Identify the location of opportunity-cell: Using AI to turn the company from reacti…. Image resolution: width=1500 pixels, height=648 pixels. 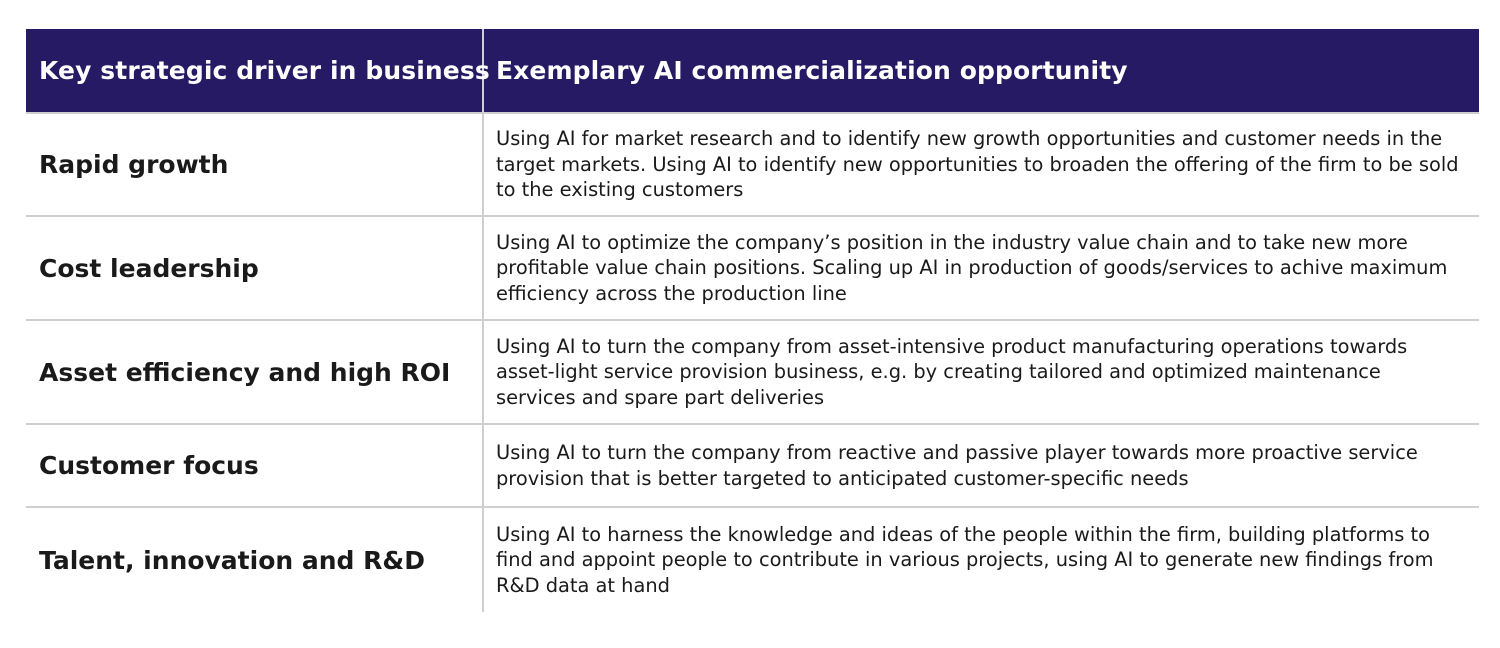
(957, 465).